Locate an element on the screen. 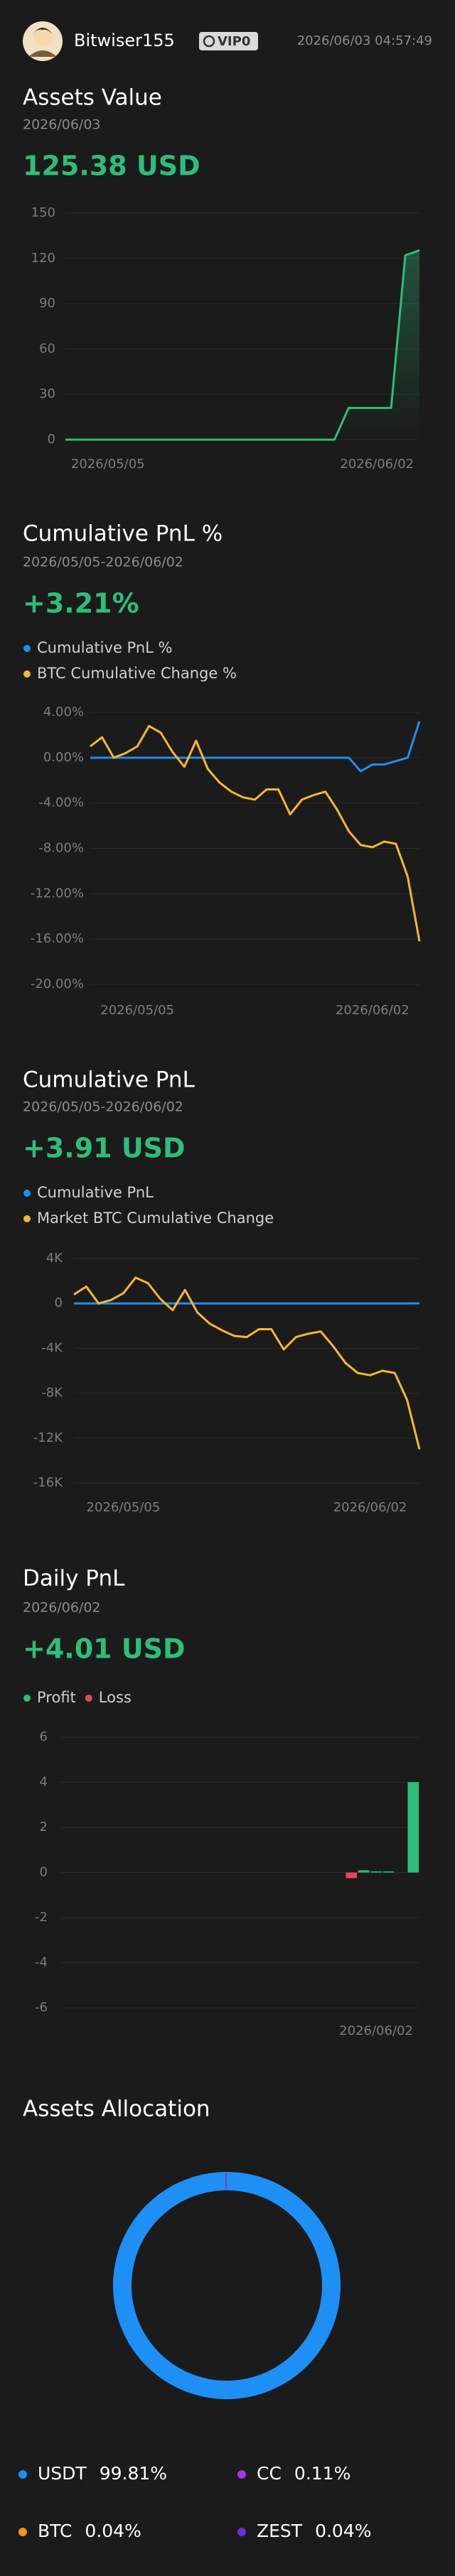  legend-label: Cumulative PnL is located at coordinates (95, 1193).